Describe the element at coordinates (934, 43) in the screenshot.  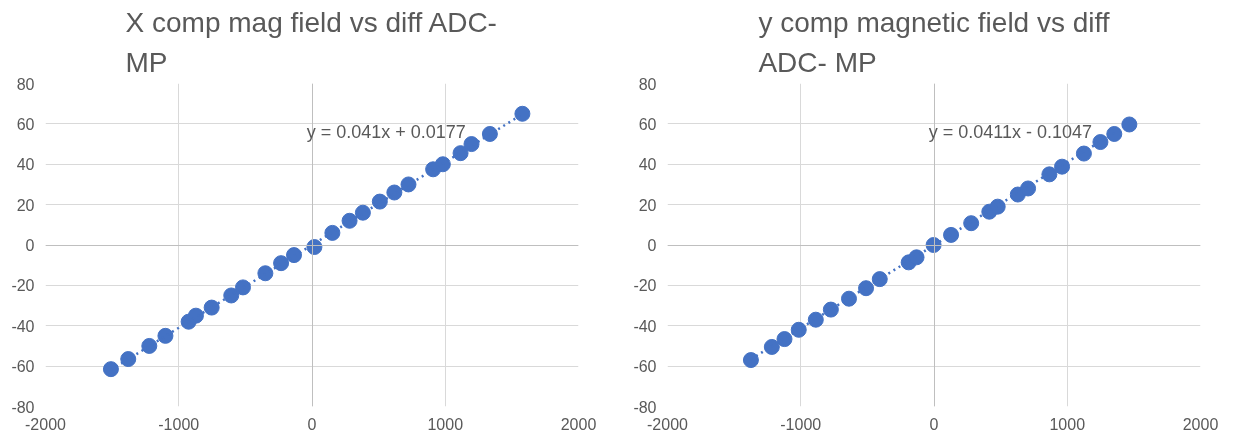
I see `chart-title: y comp magnetic field vs diff ADC- MP` at that location.